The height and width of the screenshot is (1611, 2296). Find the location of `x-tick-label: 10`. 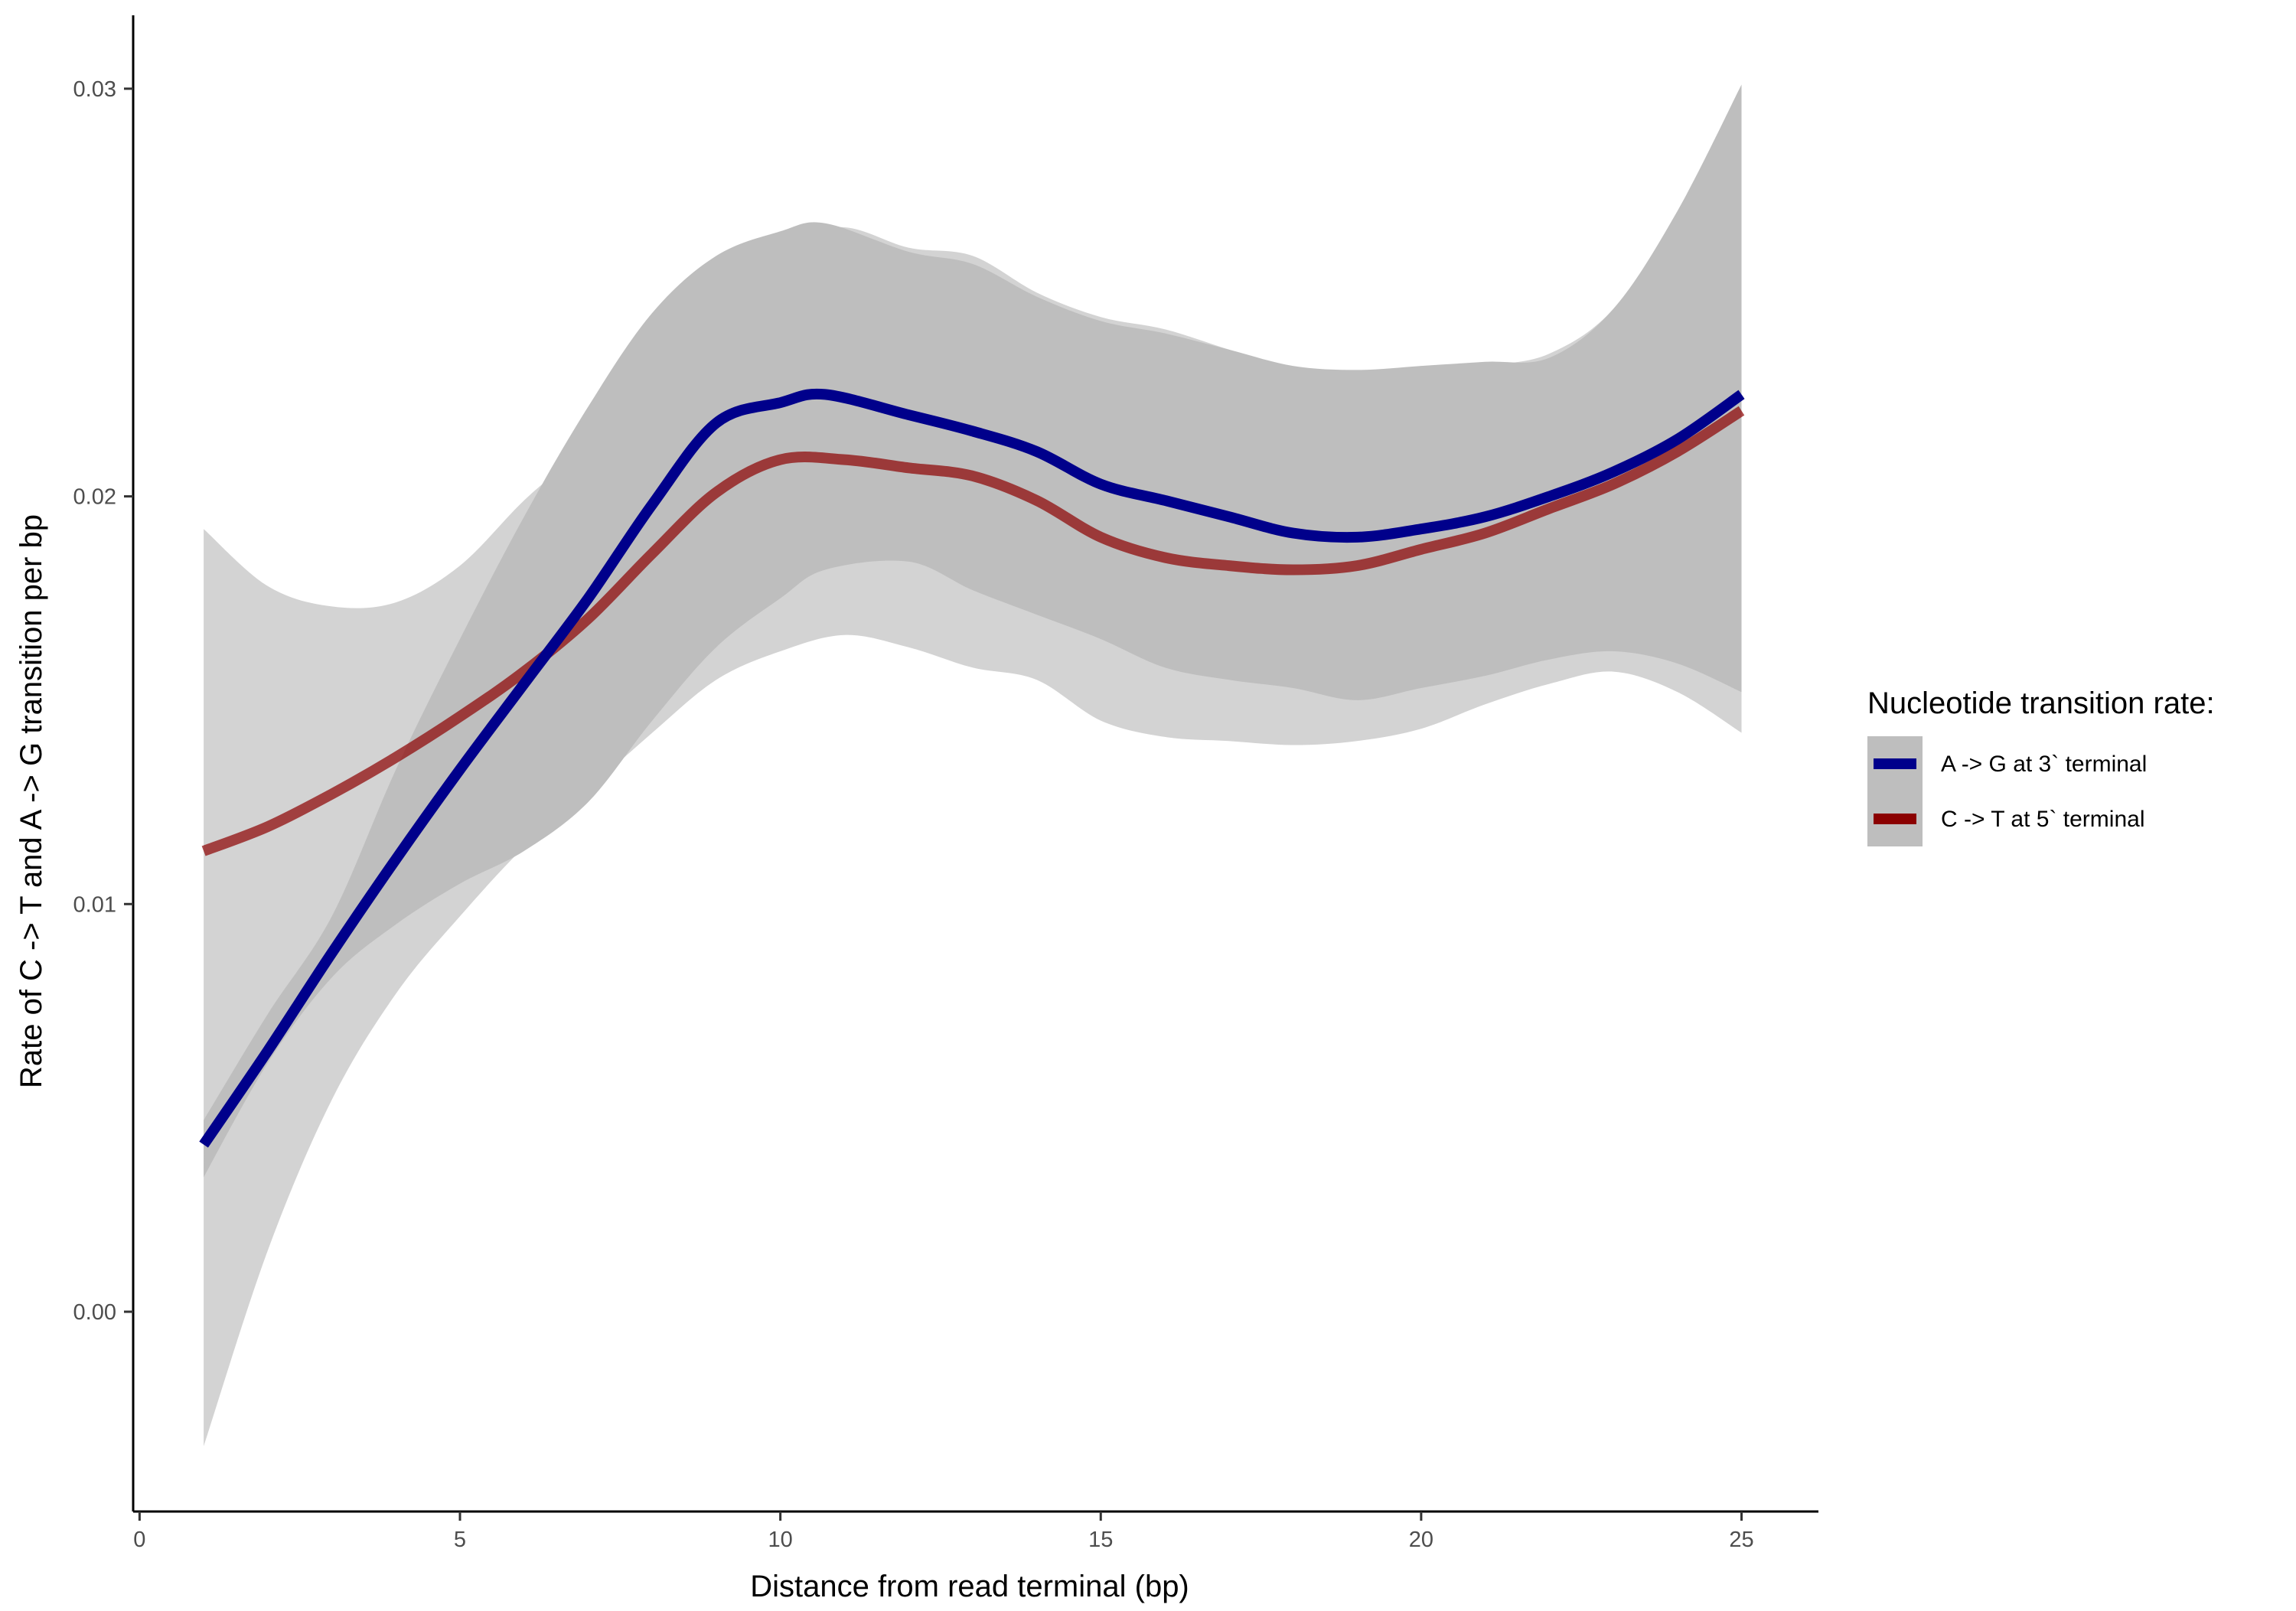

x-tick-label: 10 is located at coordinates (780, 1540).